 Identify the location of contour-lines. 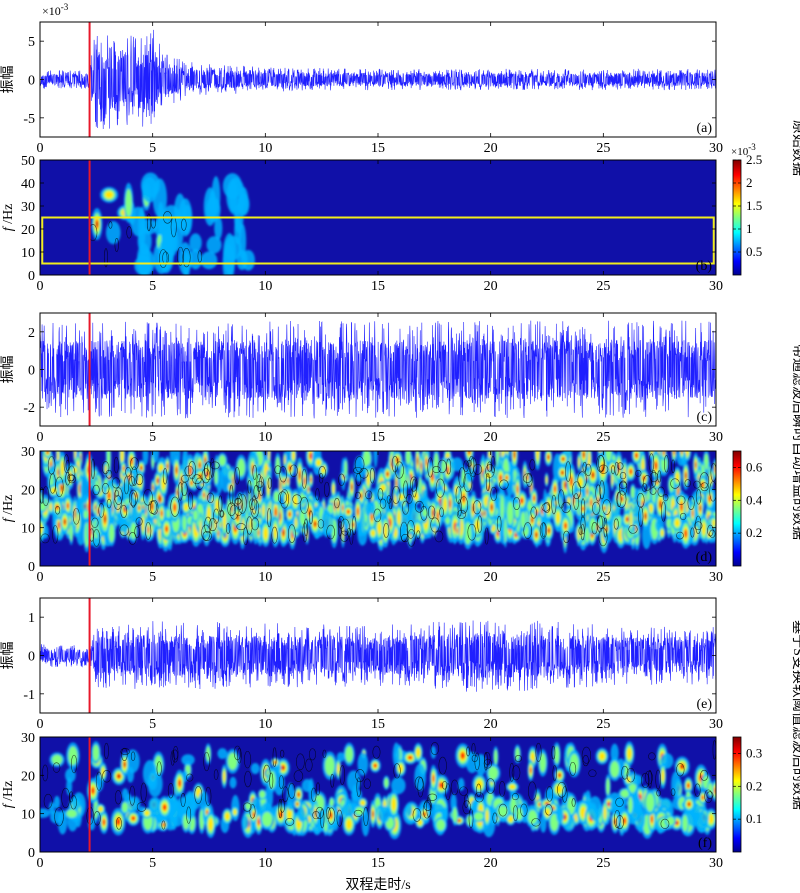
(378, 500).